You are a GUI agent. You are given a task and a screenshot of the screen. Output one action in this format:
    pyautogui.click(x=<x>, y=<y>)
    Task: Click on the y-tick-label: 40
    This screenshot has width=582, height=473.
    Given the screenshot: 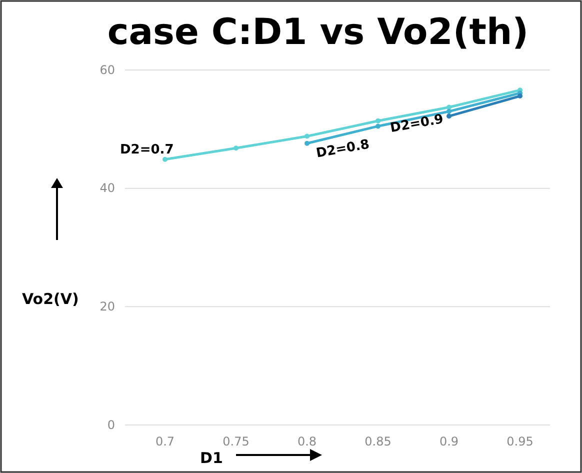 What is the action you would take?
    pyautogui.click(x=107, y=188)
    